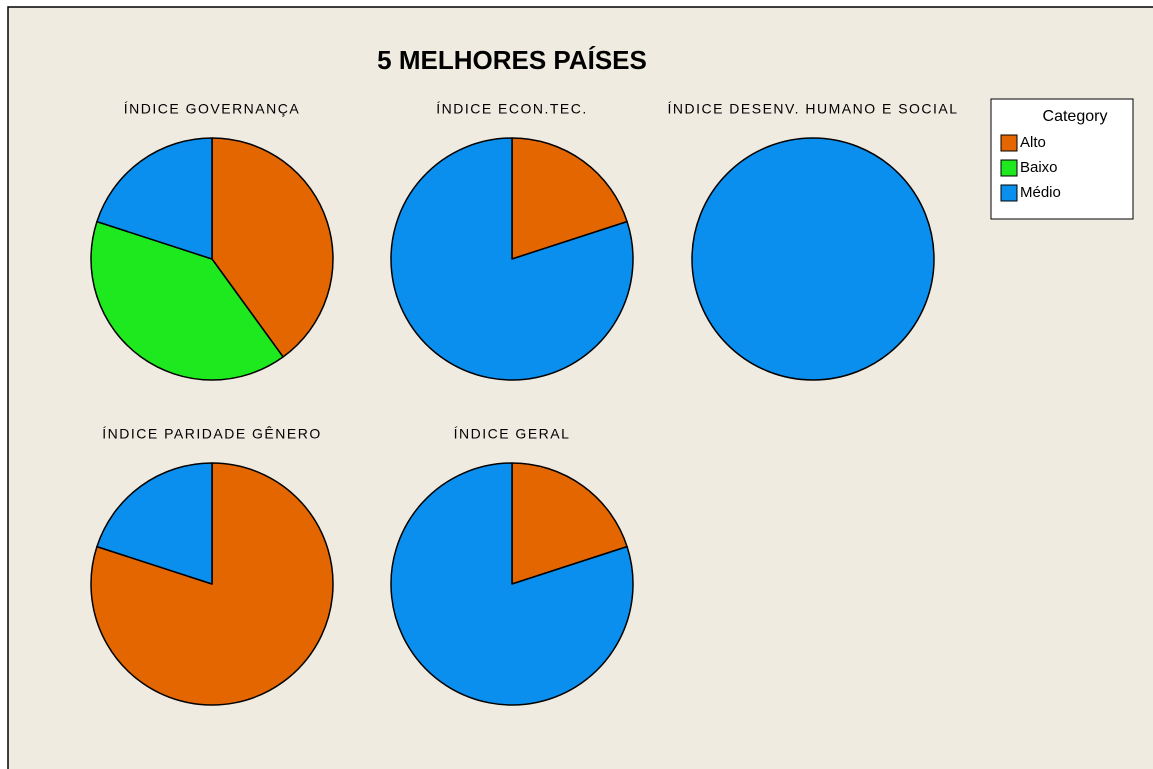 The height and width of the screenshot is (769, 1153). I want to click on chart-title: 5 MELHORES PAÍSES, so click(512, 60).